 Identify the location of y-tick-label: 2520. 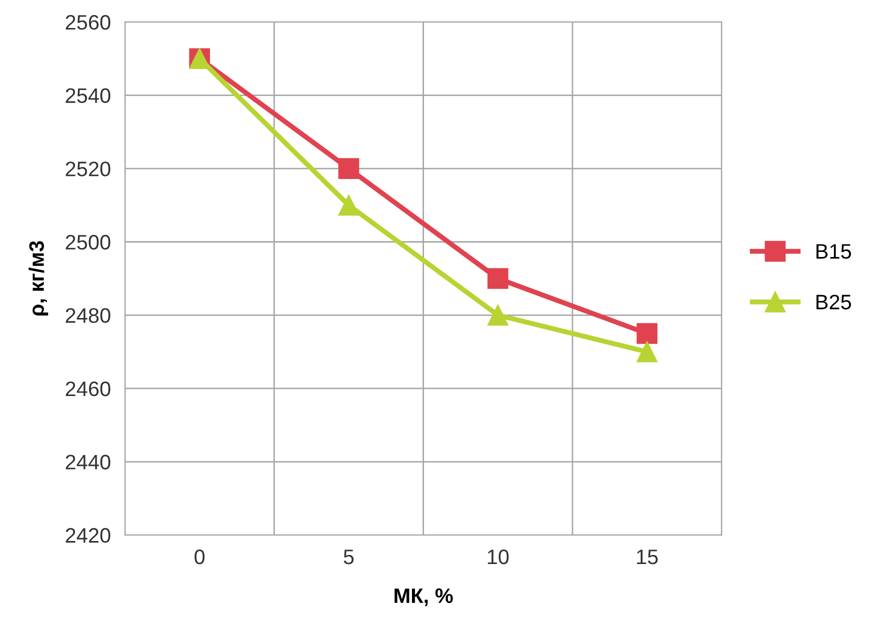
(88, 169).